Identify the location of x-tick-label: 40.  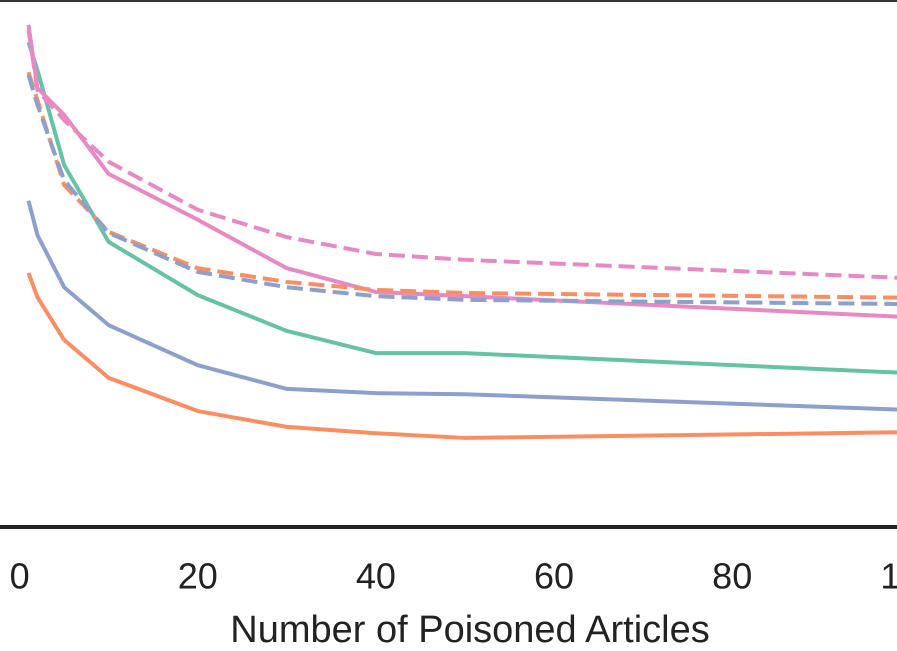
(376, 576).